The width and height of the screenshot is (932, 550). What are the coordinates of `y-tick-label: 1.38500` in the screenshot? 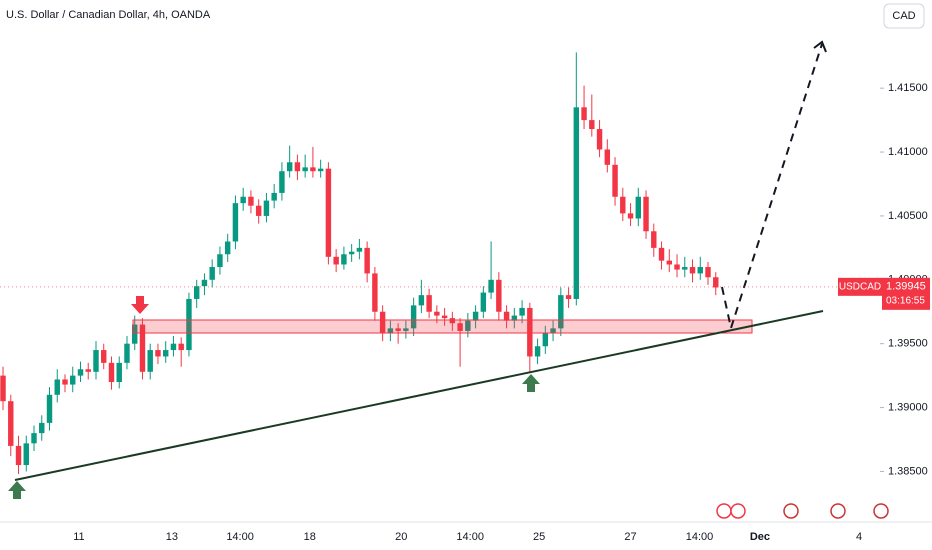 It's located at (908, 471).